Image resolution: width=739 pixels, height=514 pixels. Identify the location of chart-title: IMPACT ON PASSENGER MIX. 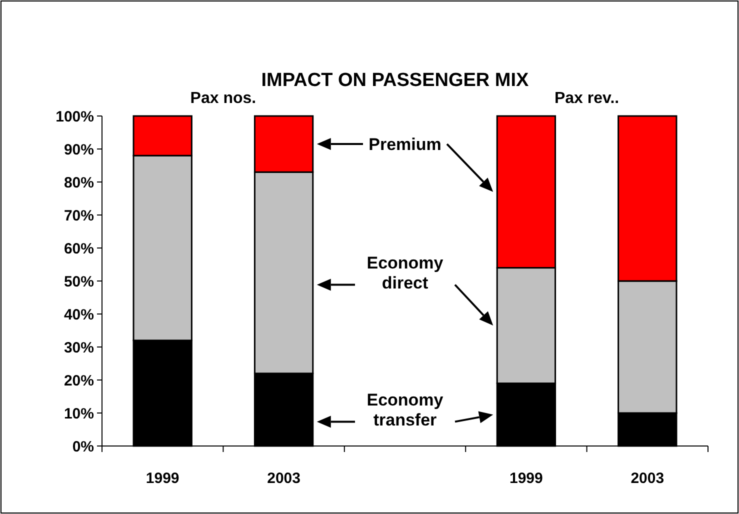
(395, 80).